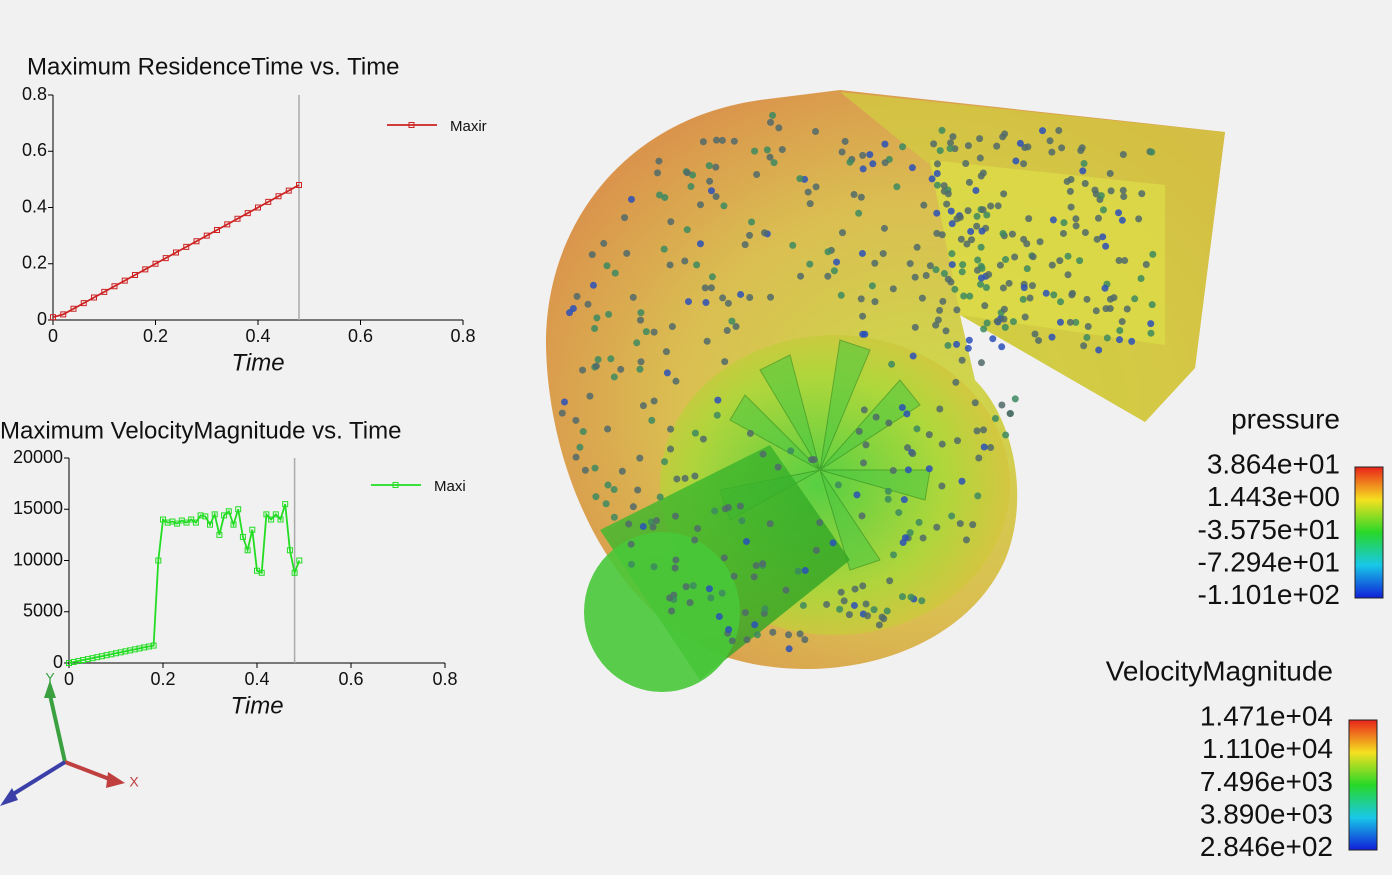 The image size is (1392, 875). I want to click on colorbar-title: pressure, so click(1285, 418).